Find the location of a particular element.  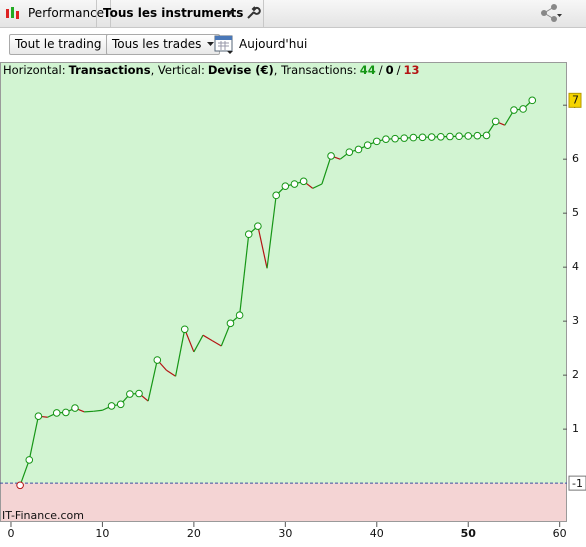

zero-label: -1 is located at coordinates (577, 483).